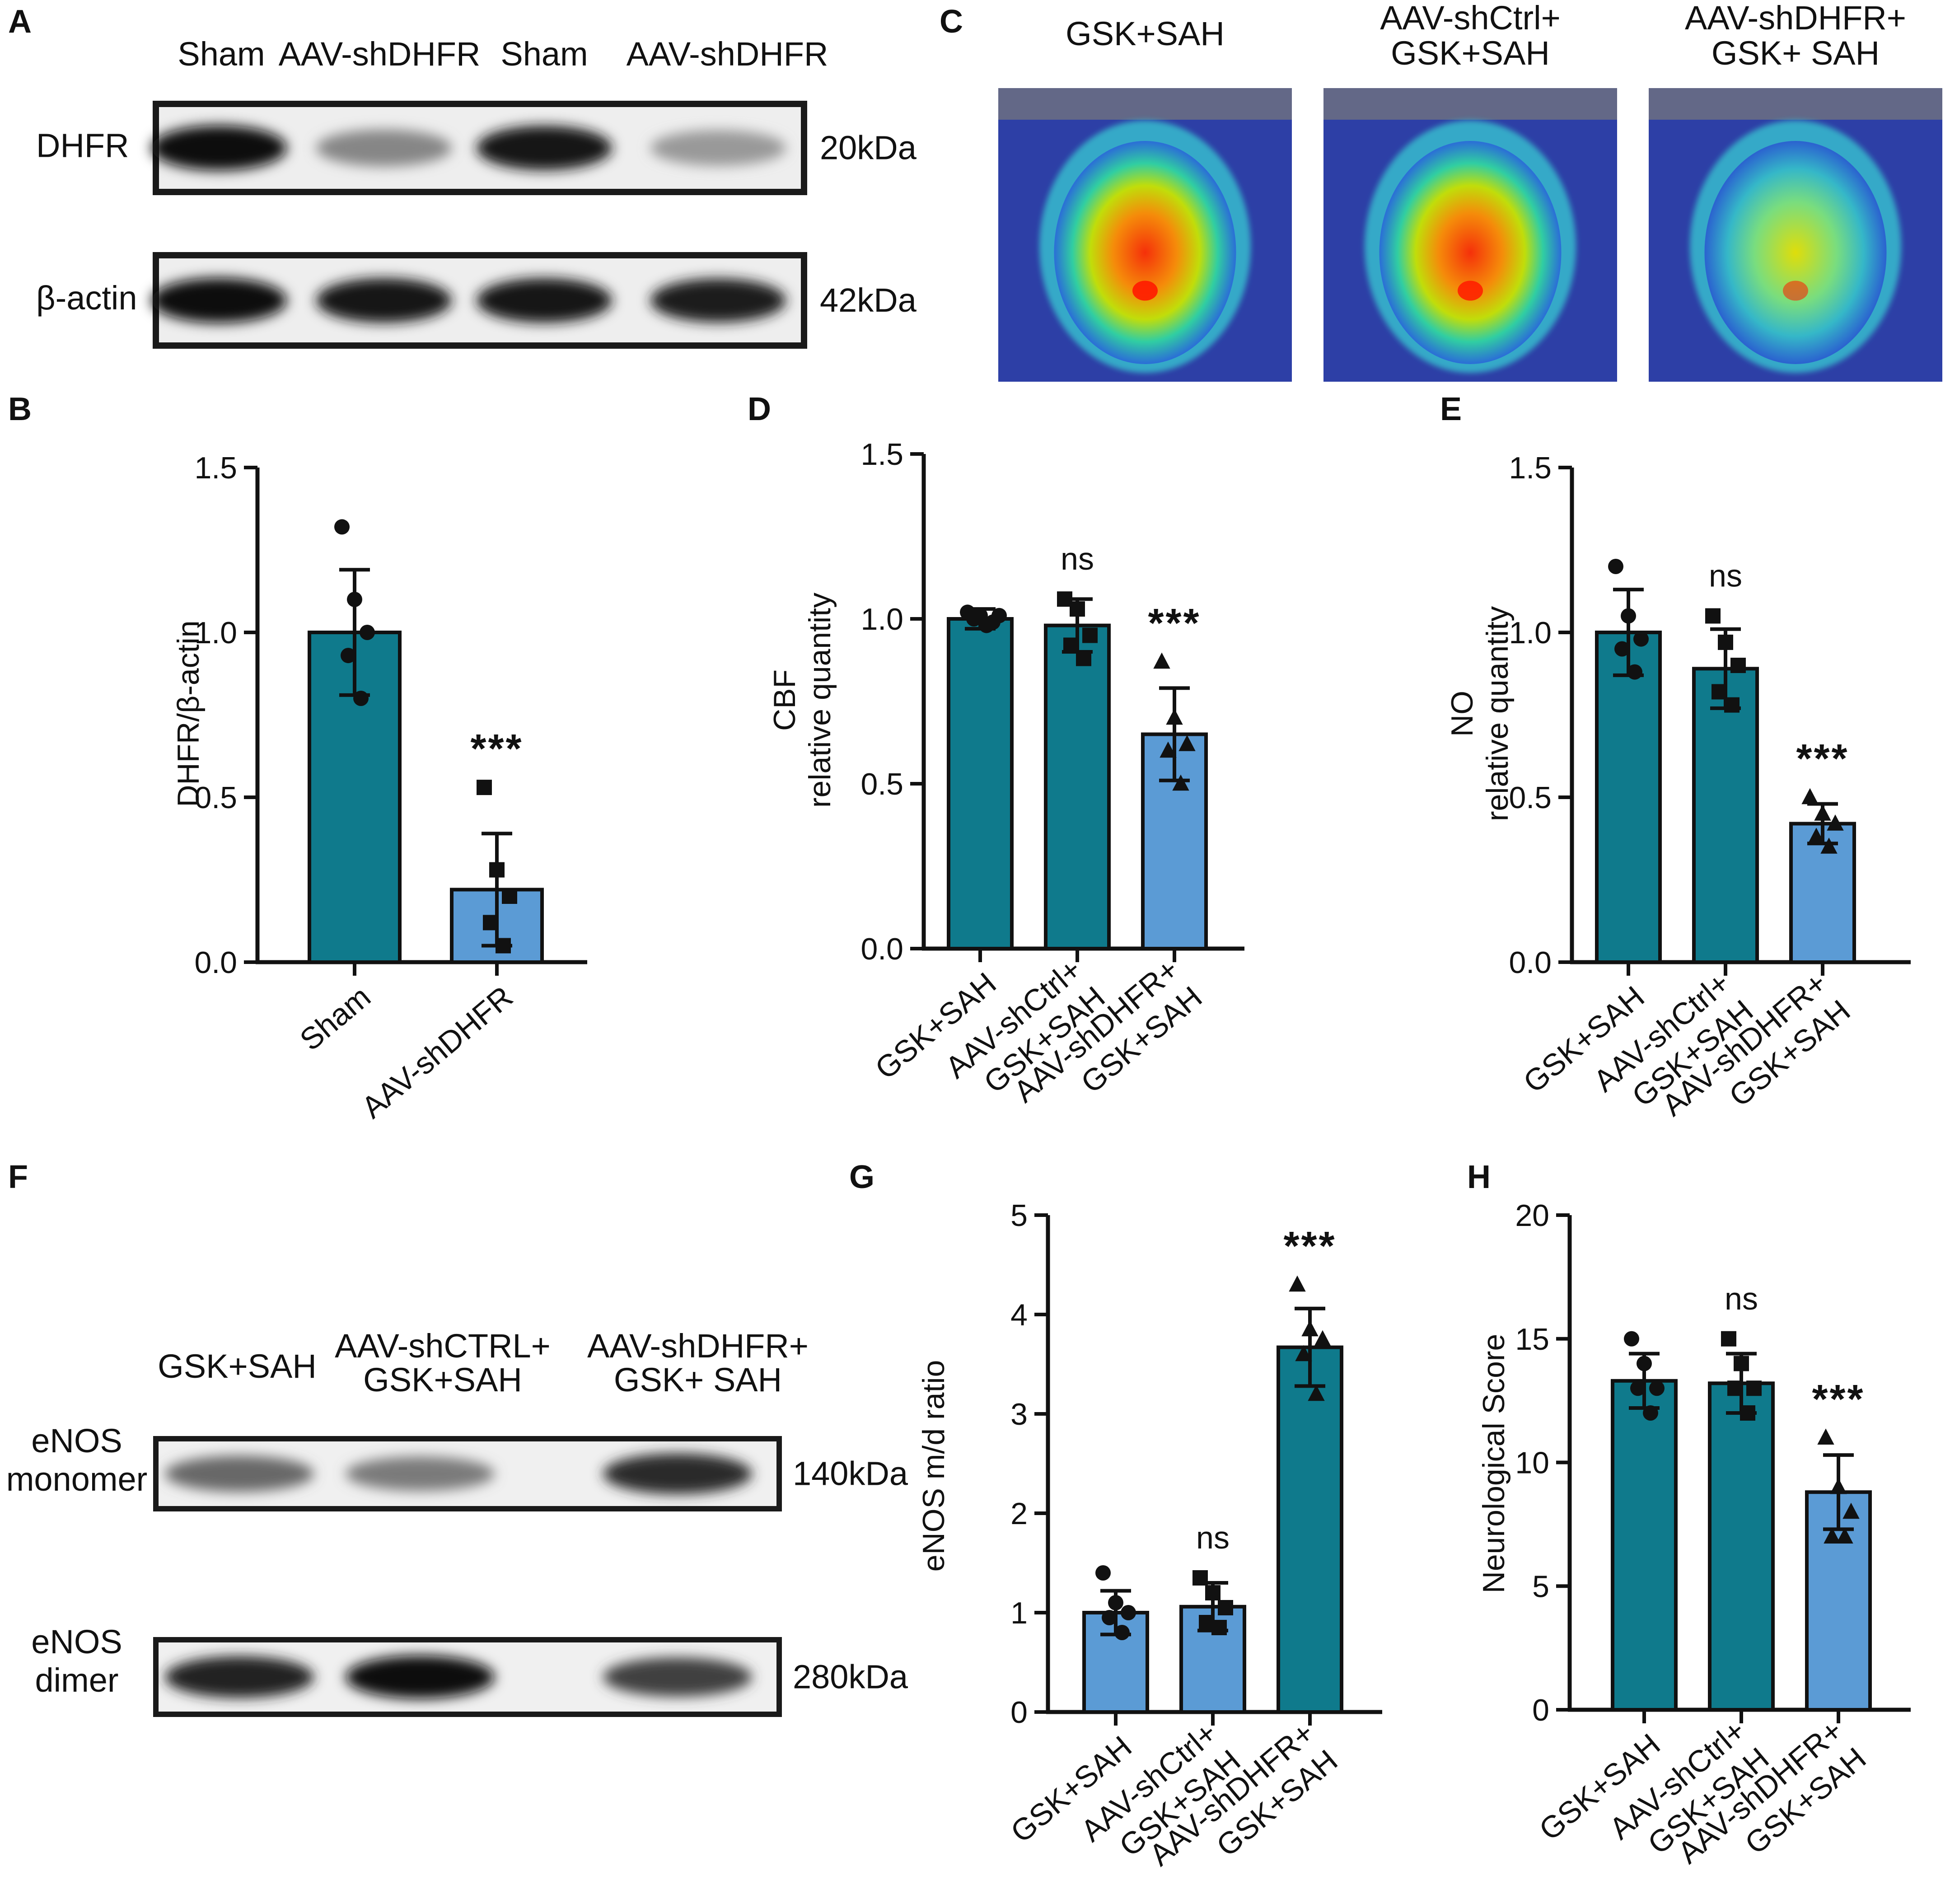 Image resolution: width=1950 pixels, height=1904 pixels. What do you see at coordinates (850, 1473) in the screenshot?
I see `blot-size-label: 140kDa` at bounding box center [850, 1473].